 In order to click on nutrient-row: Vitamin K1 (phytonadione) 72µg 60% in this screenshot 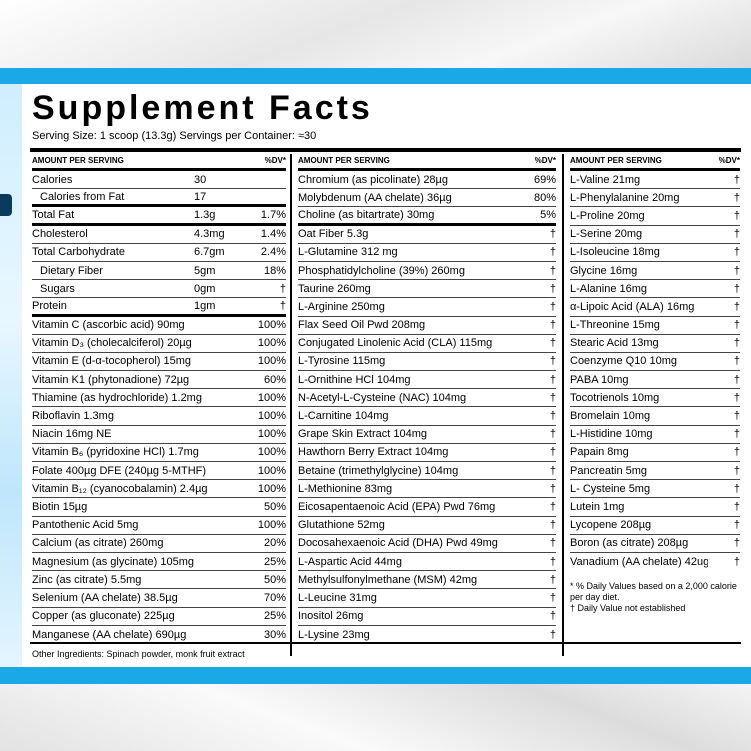, I will do `click(159, 380)`.